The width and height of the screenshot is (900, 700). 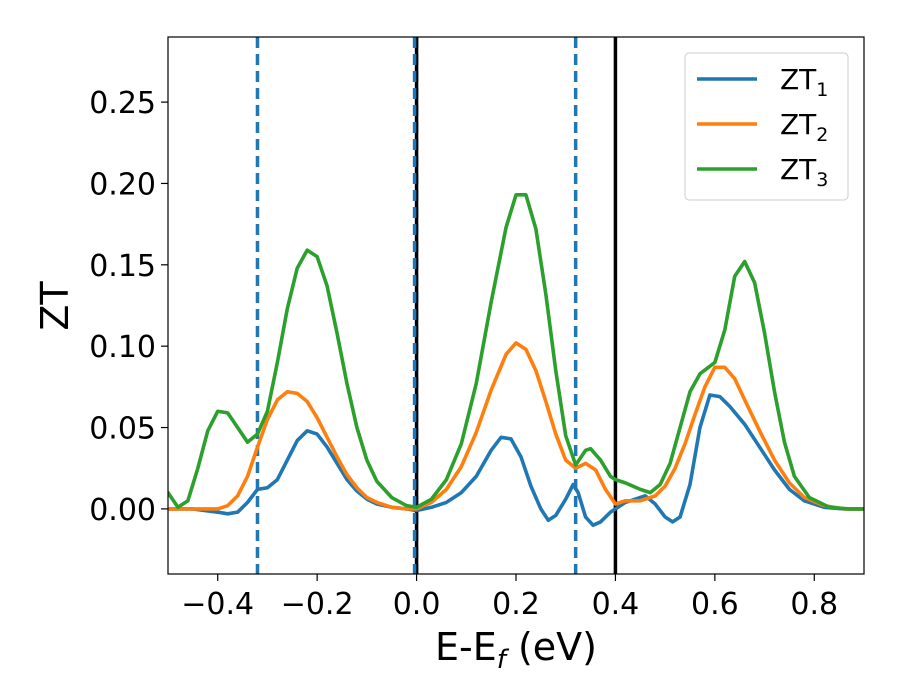 I want to click on y-axis-ticks: 0.00 0.05 0.10 0.15 0.20 0.25, so click(x=128, y=307).